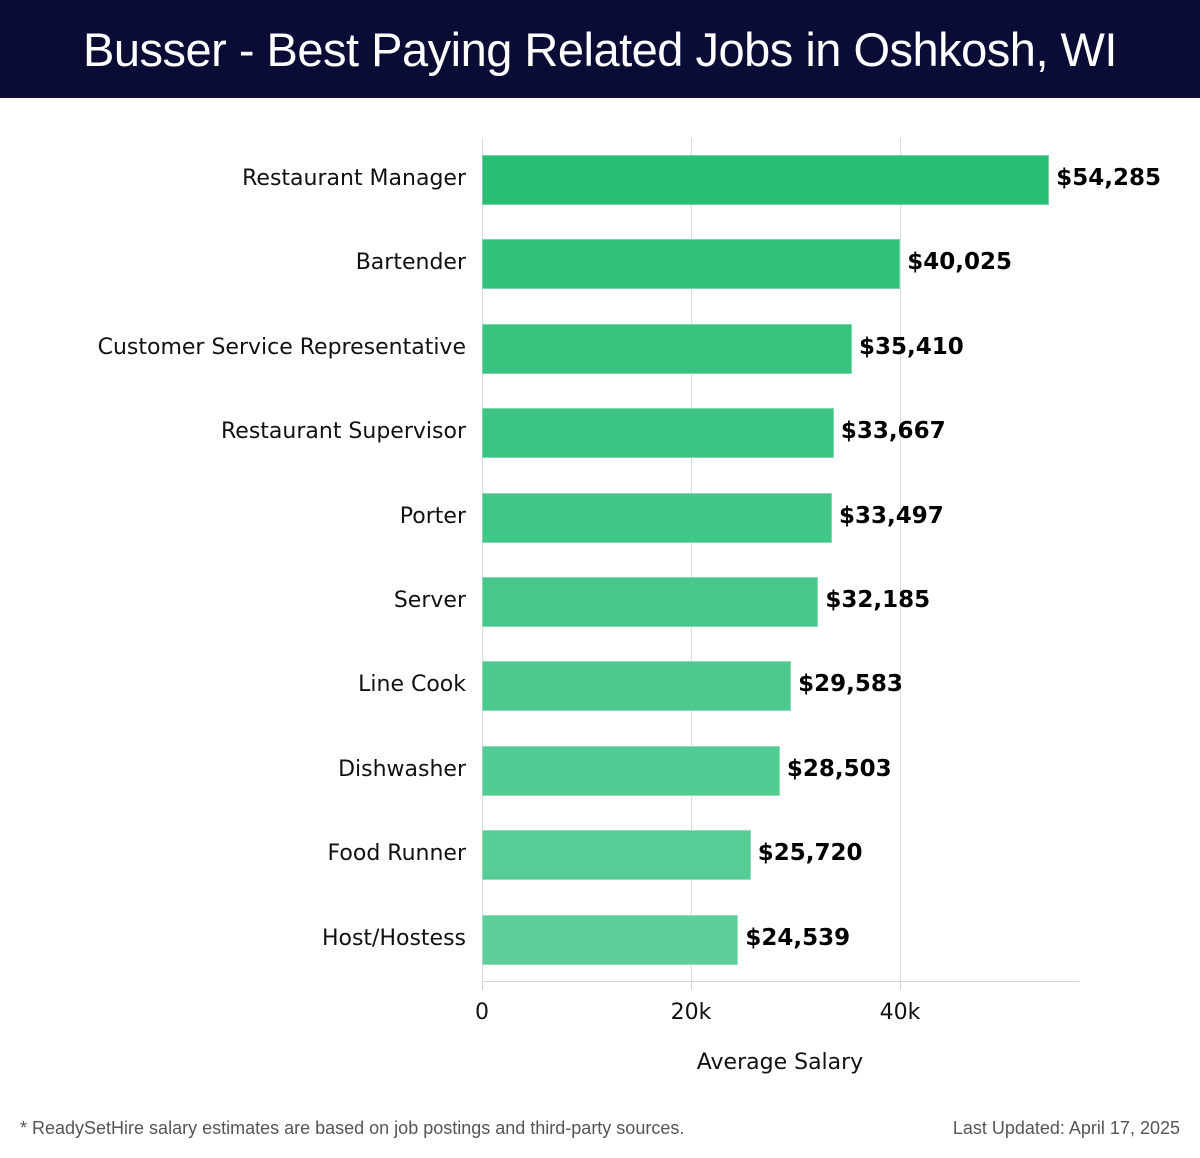 This screenshot has height=1158, width=1200. What do you see at coordinates (432, 516) in the screenshot?
I see `category-label: Porter` at bounding box center [432, 516].